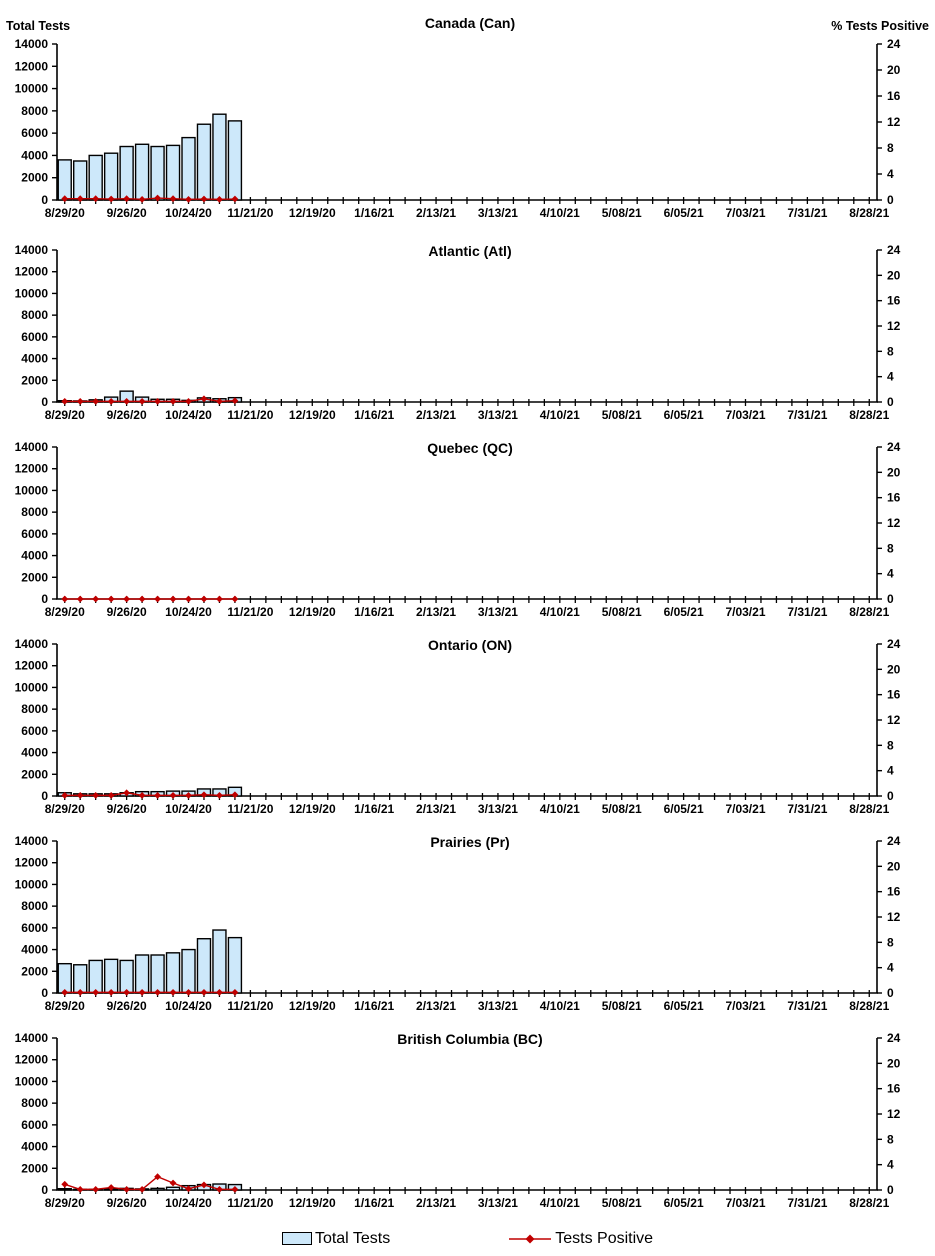  I want to click on svg-text: 8, so click(890, 548).